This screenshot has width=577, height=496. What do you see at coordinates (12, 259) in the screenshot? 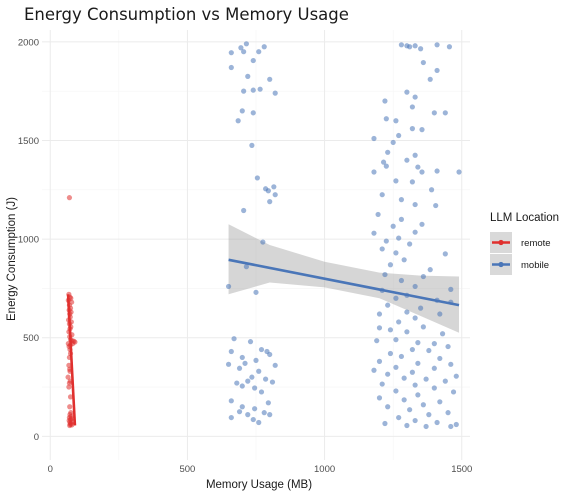
I see `y-axis-title: Energy Consumption (J)` at bounding box center [12, 259].